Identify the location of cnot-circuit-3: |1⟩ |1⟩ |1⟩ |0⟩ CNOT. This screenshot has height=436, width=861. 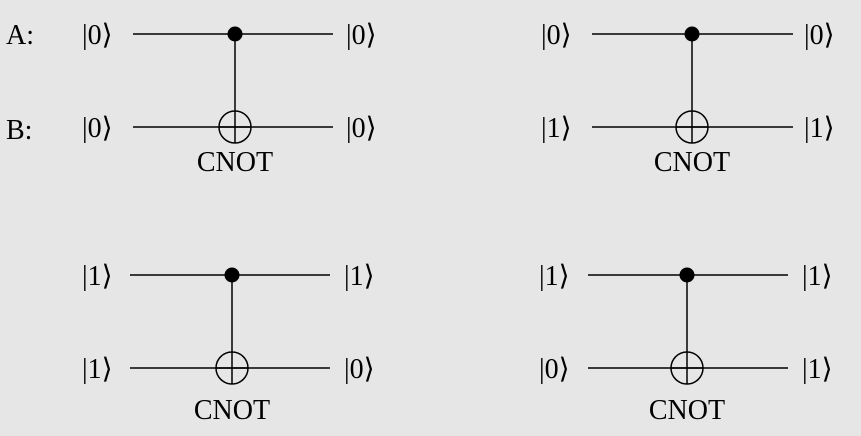
(228, 343).